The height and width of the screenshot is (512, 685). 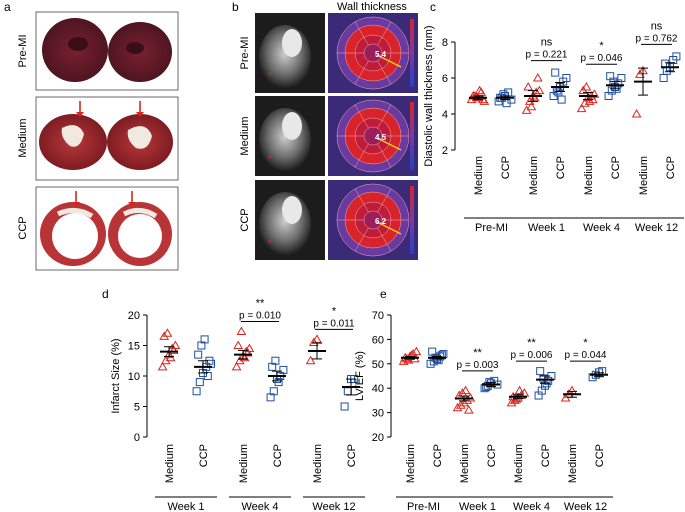 What do you see at coordinates (531, 343) in the screenshot?
I see `significance-stars: **` at bounding box center [531, 343].